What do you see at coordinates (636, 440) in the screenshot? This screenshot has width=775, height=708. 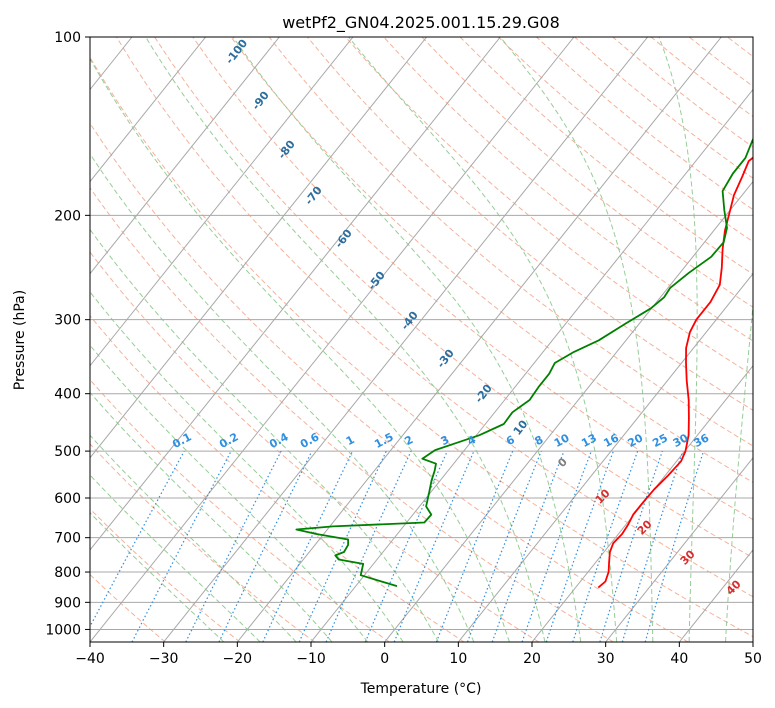 I see `mixing-ratio-label: 20` at bounding box center [636, 440].